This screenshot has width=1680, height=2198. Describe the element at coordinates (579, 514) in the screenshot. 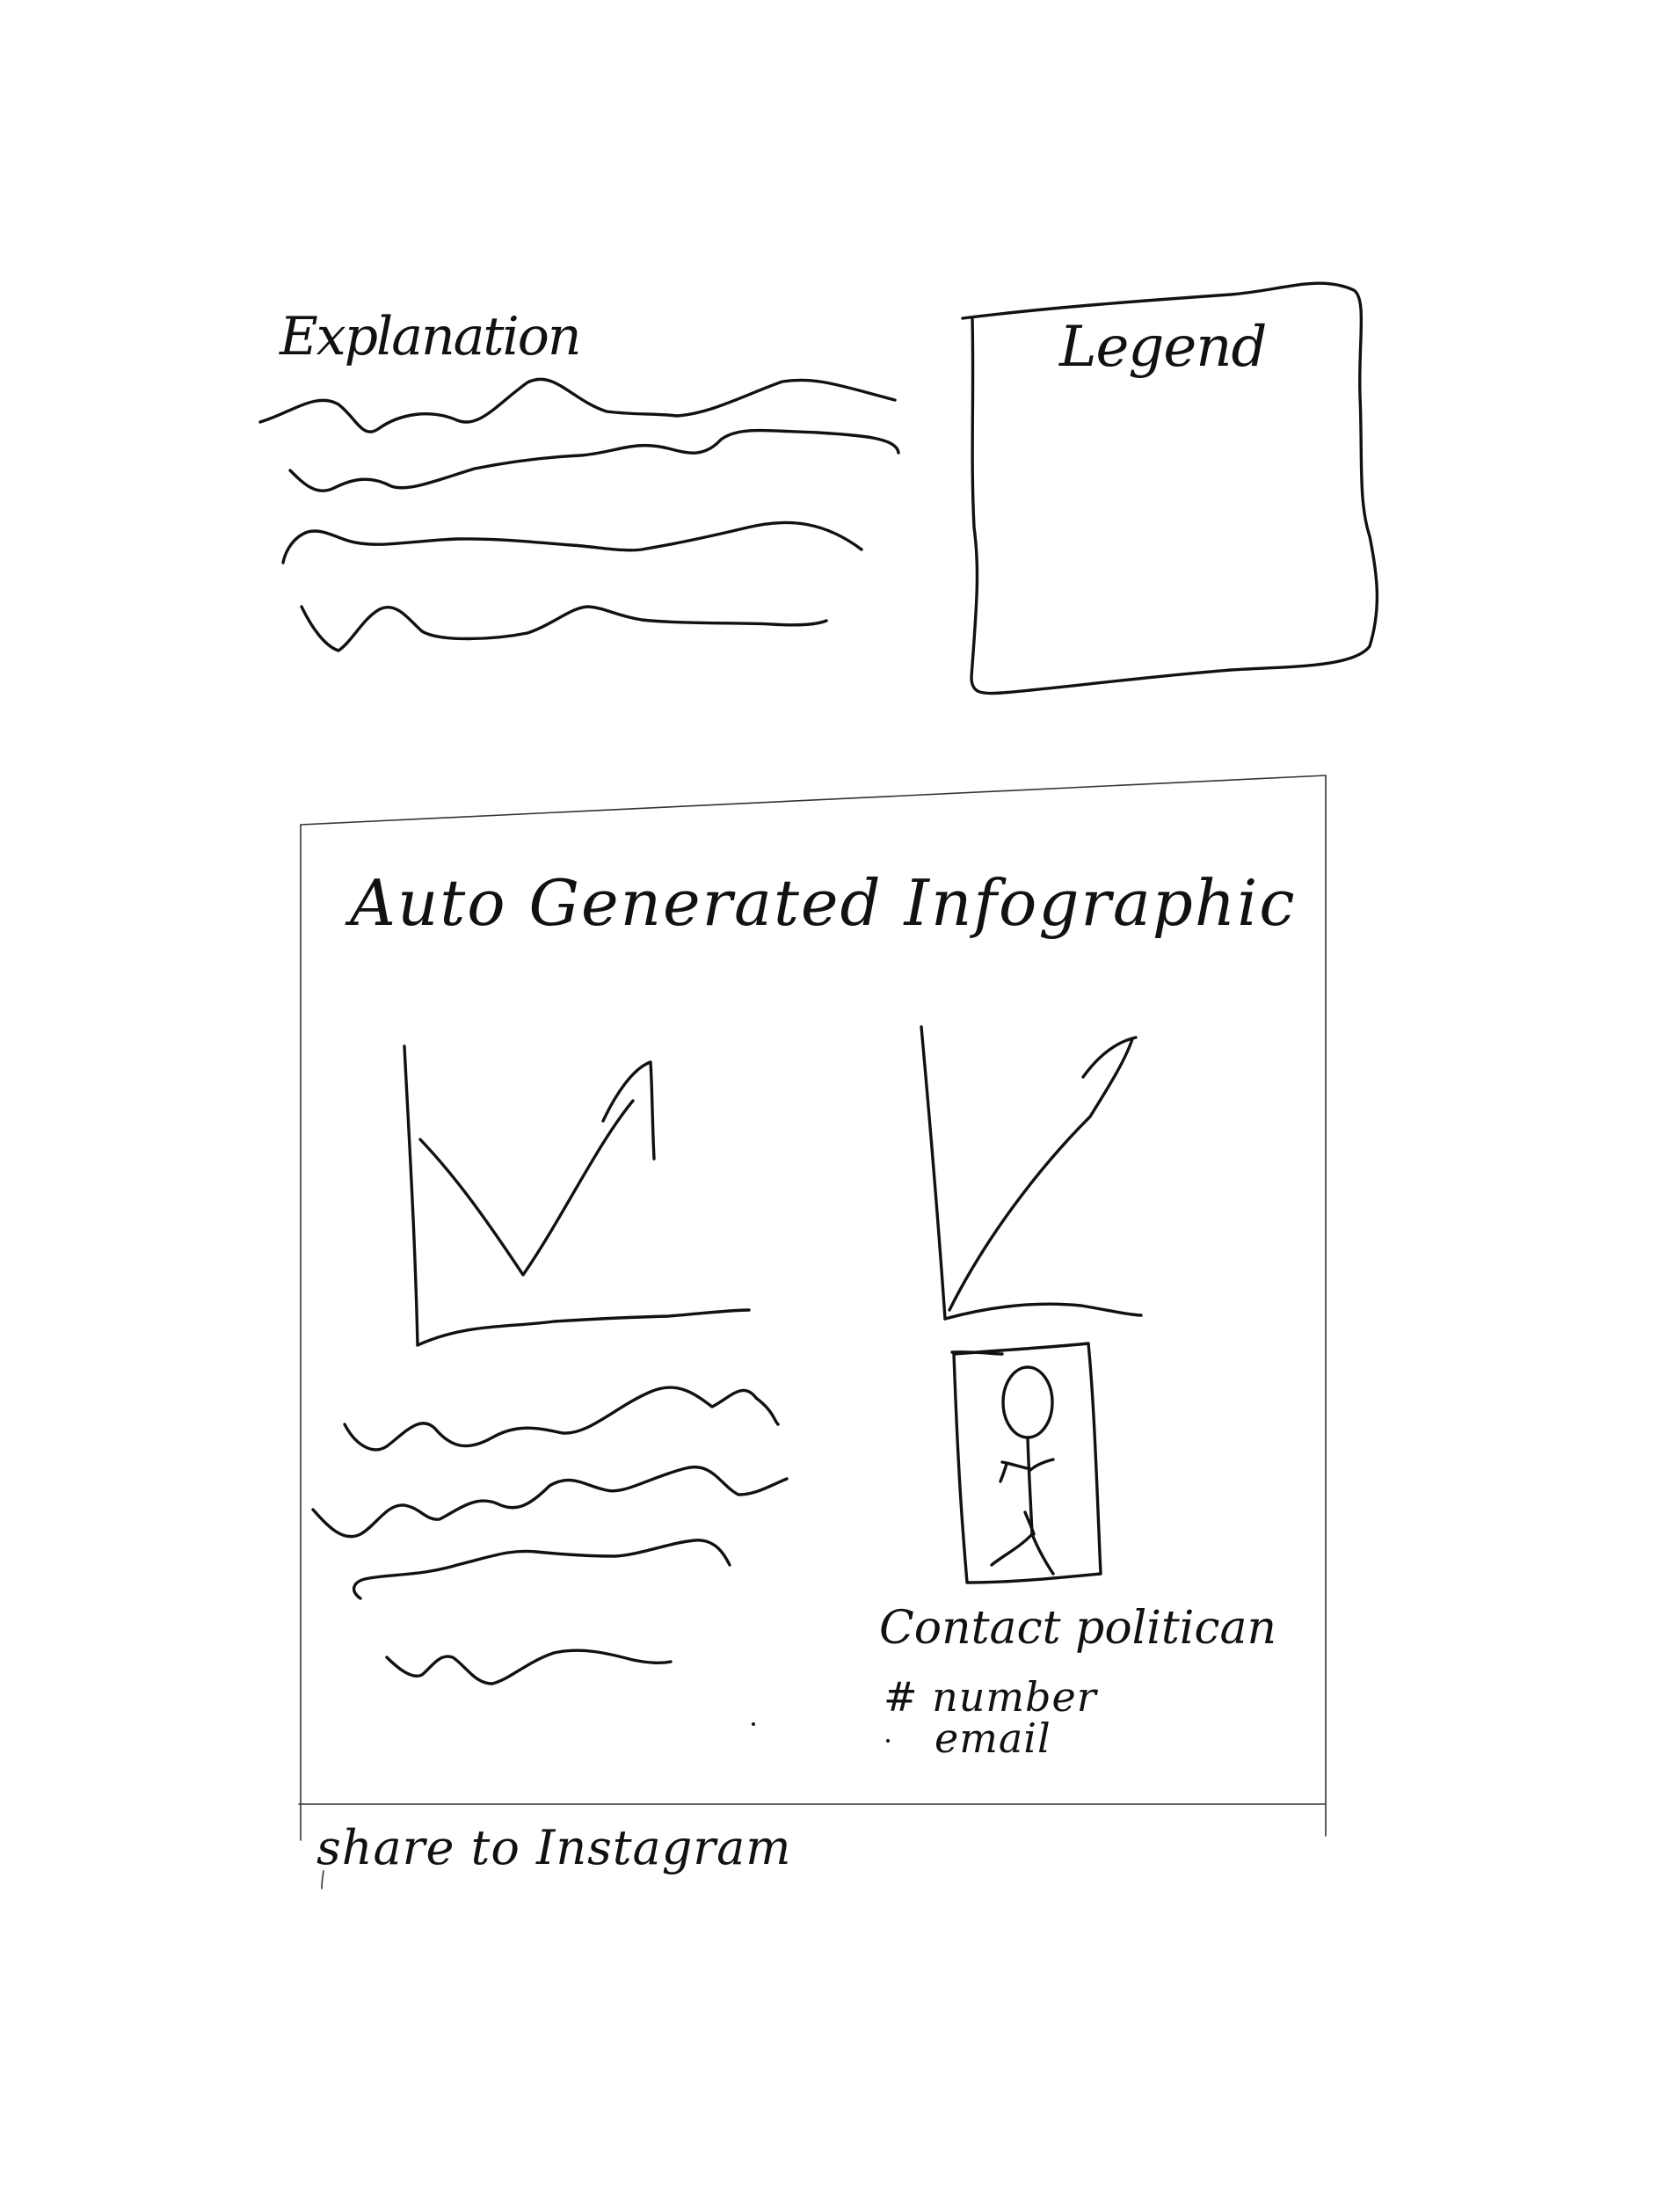

I see `explanation-text-placeholder` at that location.